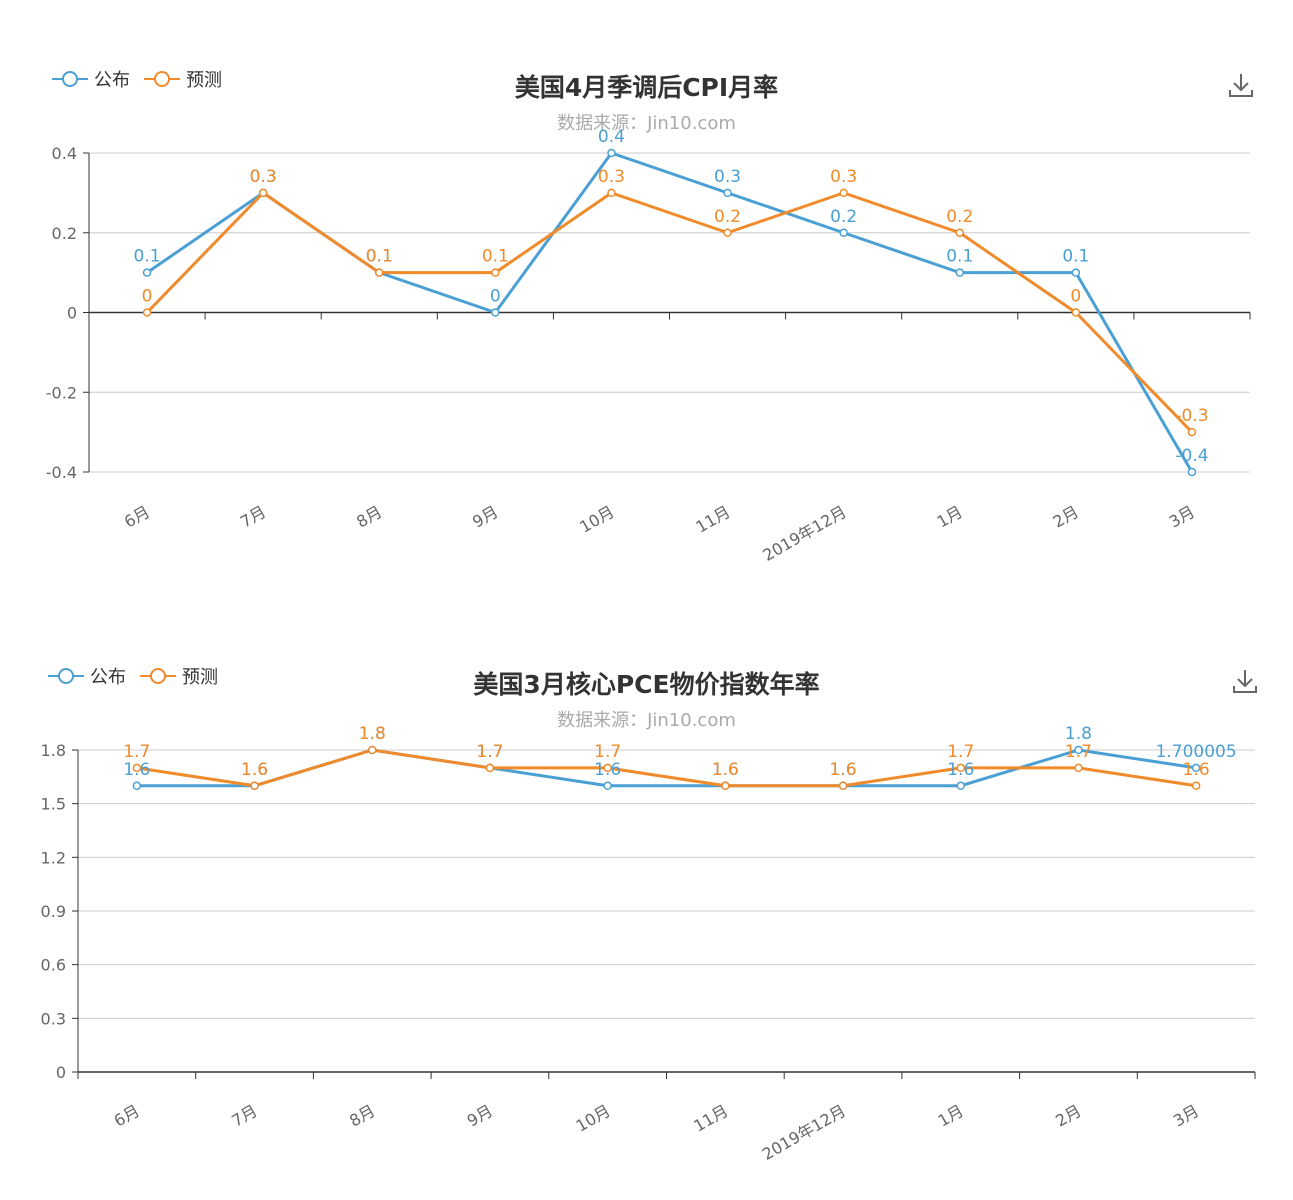 This screenshot has height=1200, width=1293. Describe the element at coordinates (64, 153) in the screenshot. I see `y-tick-label: 0.4` at that location.